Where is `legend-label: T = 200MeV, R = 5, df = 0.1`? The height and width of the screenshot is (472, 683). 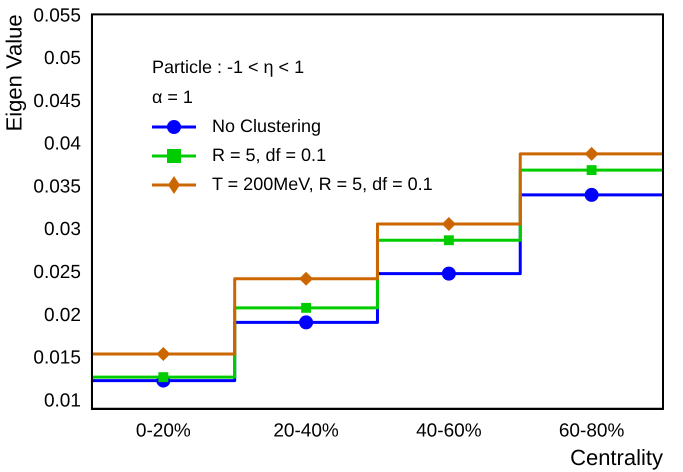
legend-label: T = 200MeV, R = 5, df = 0.1 is located at coordinates (322, 184).